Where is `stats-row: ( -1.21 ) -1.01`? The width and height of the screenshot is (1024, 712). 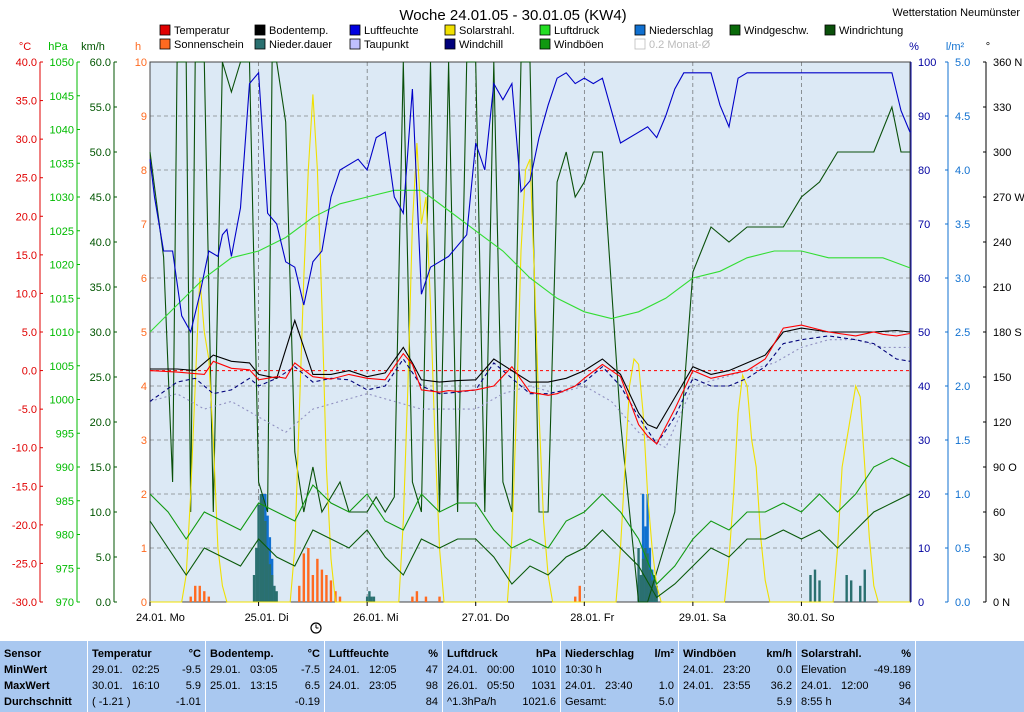
stats-row: ( -1.21 ) -1.01 is located at coordinates (146, 702).